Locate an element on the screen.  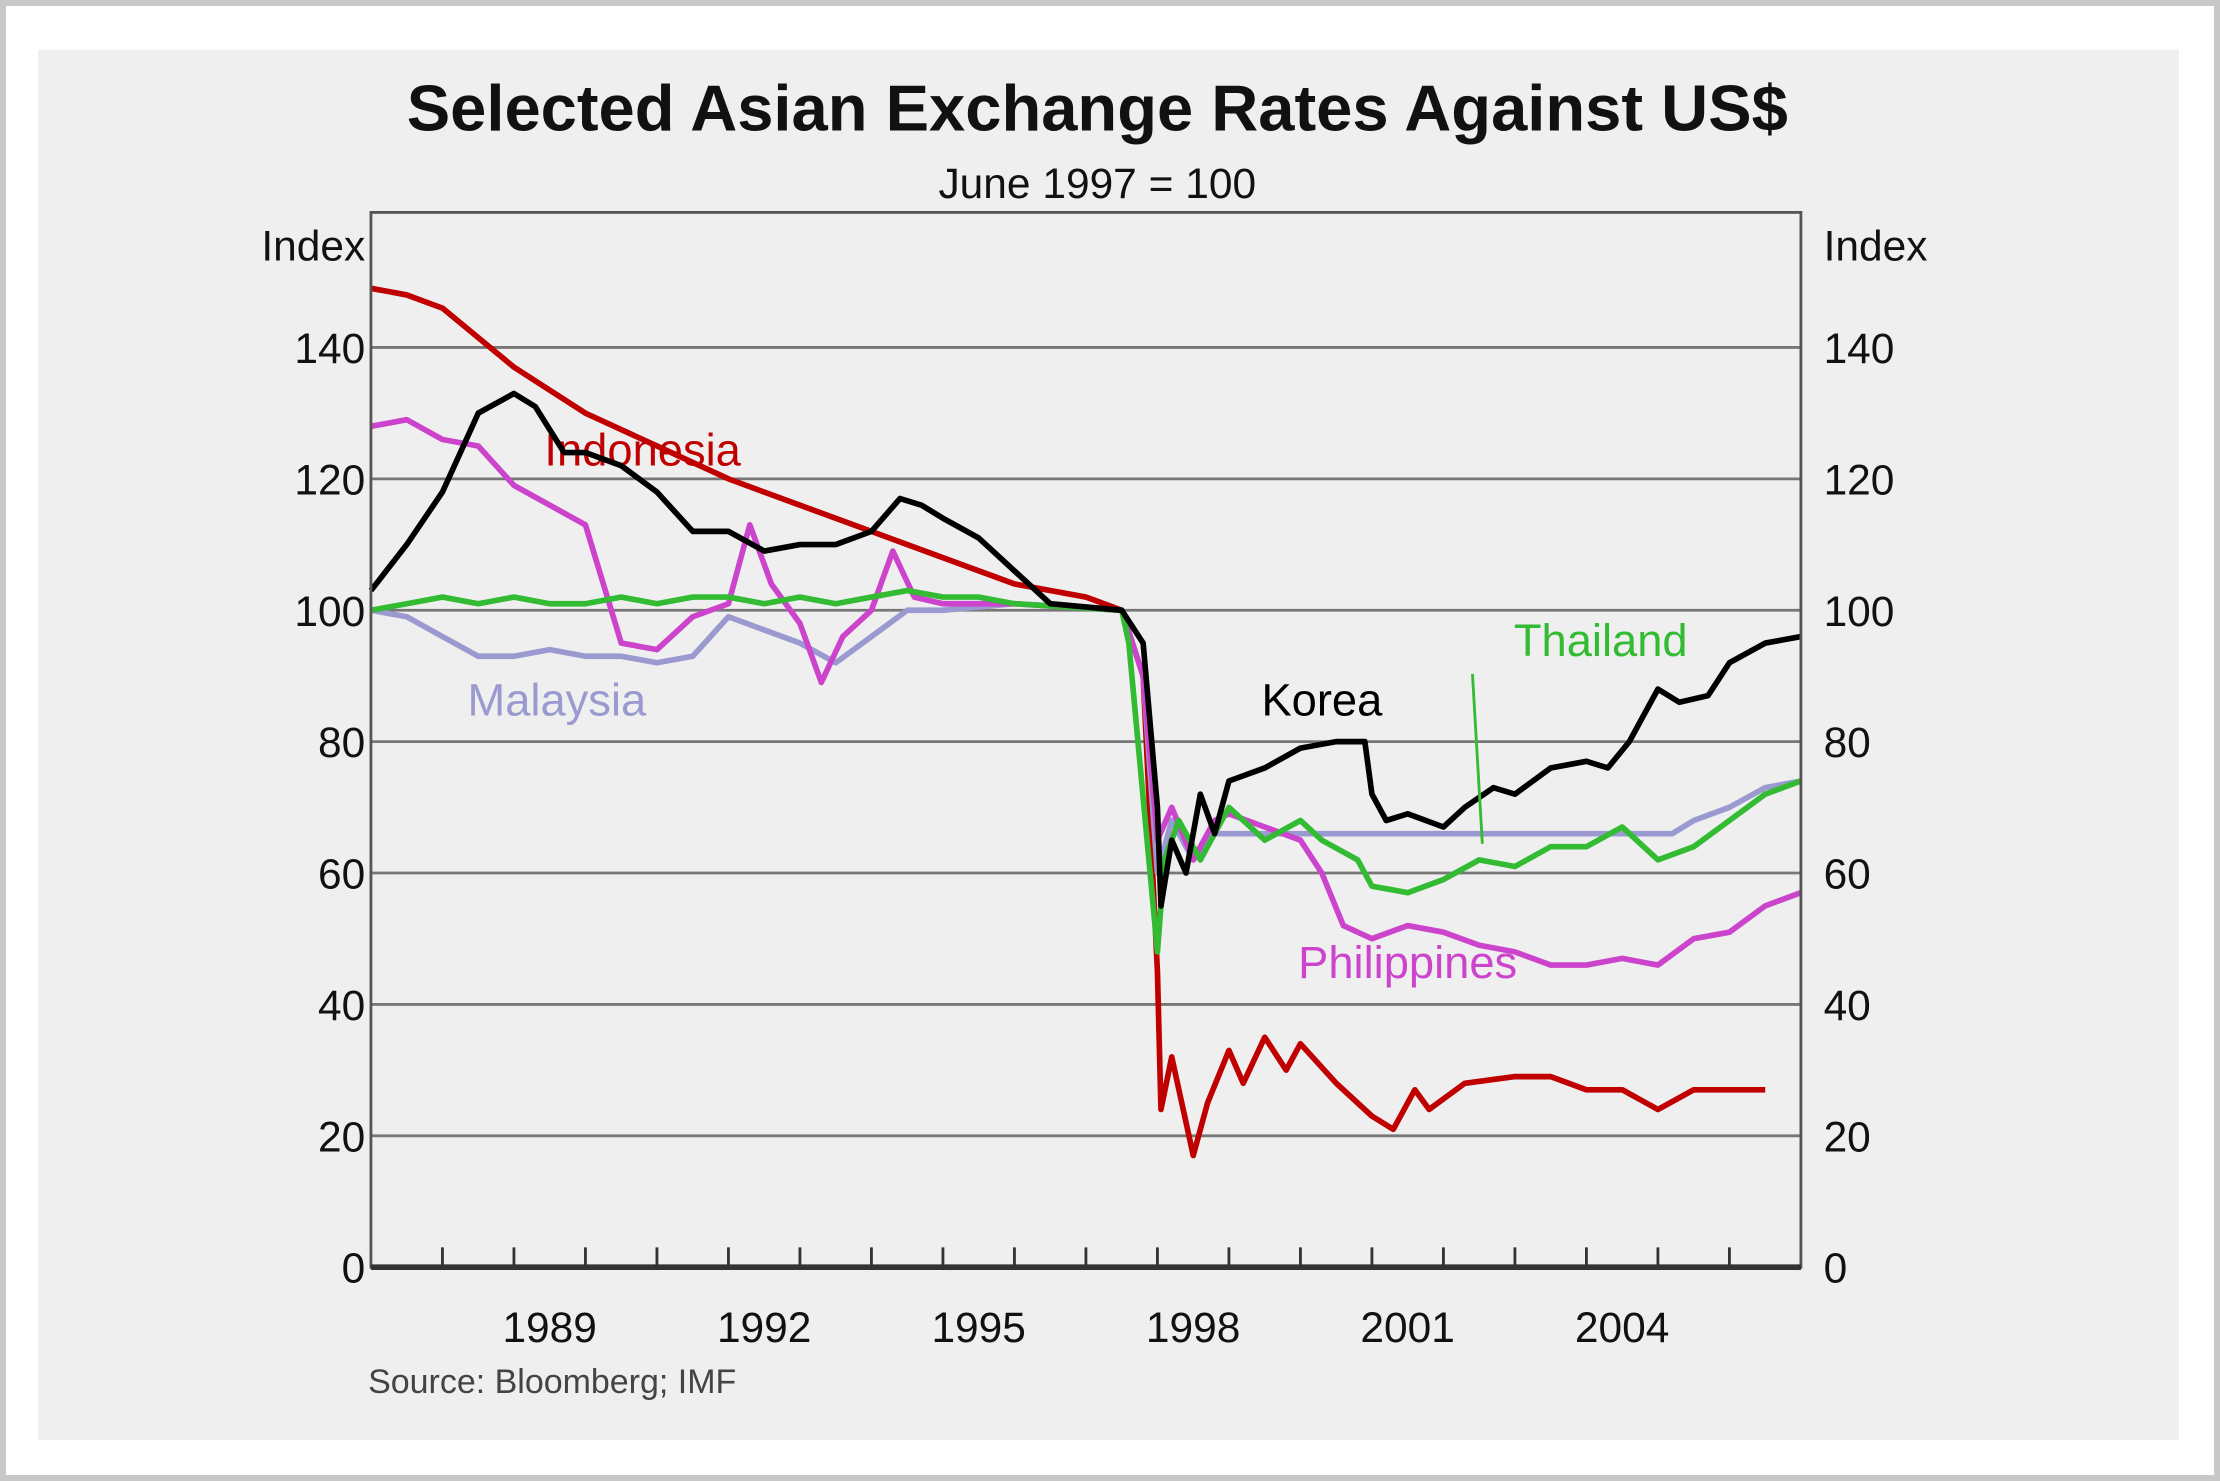
thailand-label: Thailand is located at coordinates (1601, 640).